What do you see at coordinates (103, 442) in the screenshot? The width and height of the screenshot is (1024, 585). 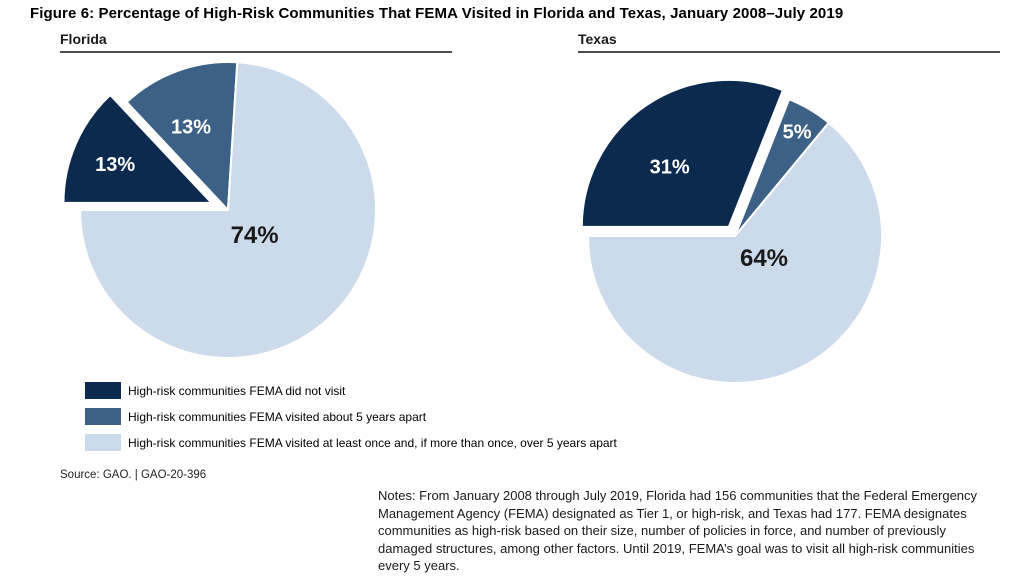 I see `legend-swatch-visited-once` at bounding box center [103, 442].